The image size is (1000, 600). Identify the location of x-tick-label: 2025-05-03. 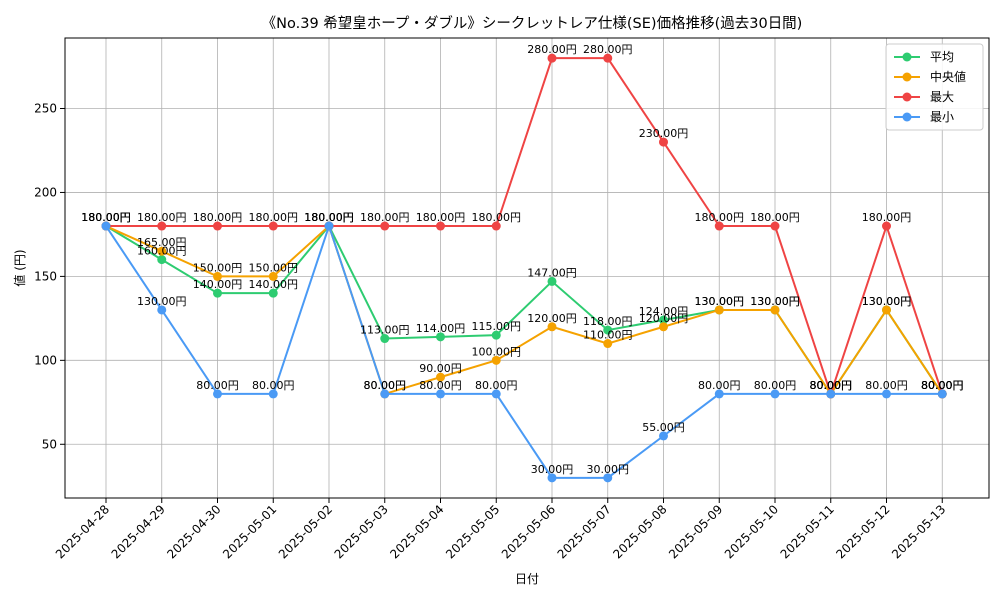
(361, 531).